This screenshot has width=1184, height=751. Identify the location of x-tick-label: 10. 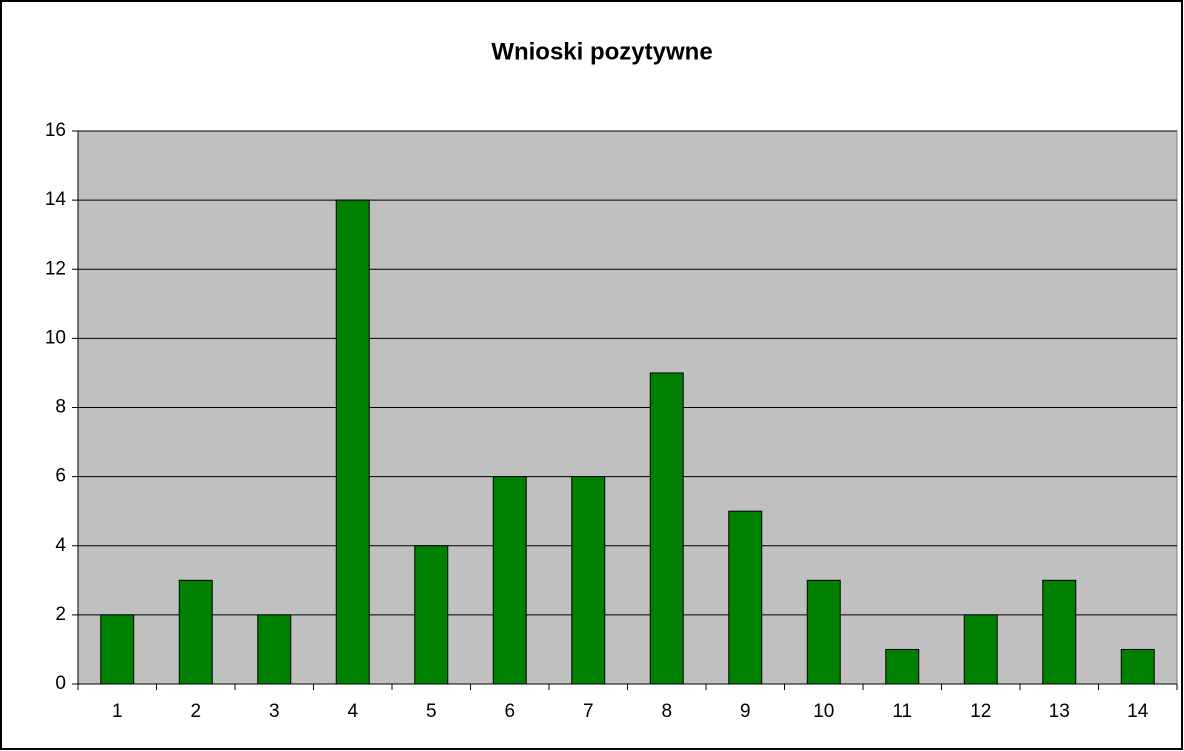
(823, 711).